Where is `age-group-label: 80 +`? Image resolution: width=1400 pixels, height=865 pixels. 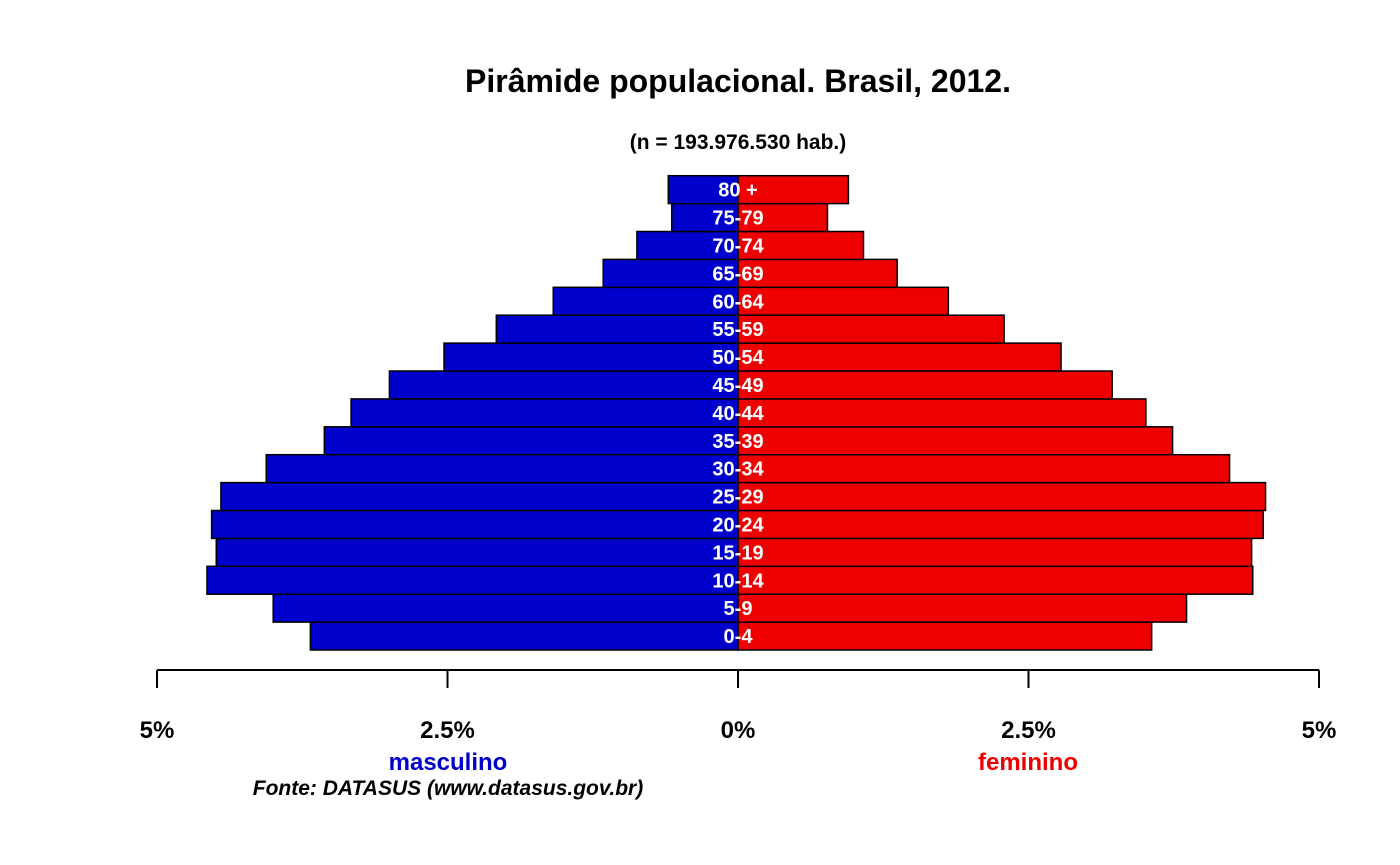
age-group-label: 80 + is located at coordinates (737, 191).